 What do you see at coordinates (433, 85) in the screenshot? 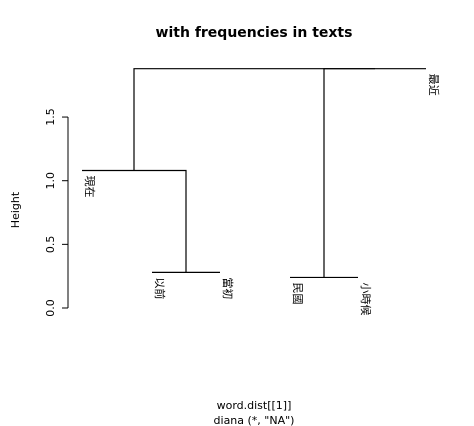
I see `leaf-label: 最近` at bounding box center [433, 85].